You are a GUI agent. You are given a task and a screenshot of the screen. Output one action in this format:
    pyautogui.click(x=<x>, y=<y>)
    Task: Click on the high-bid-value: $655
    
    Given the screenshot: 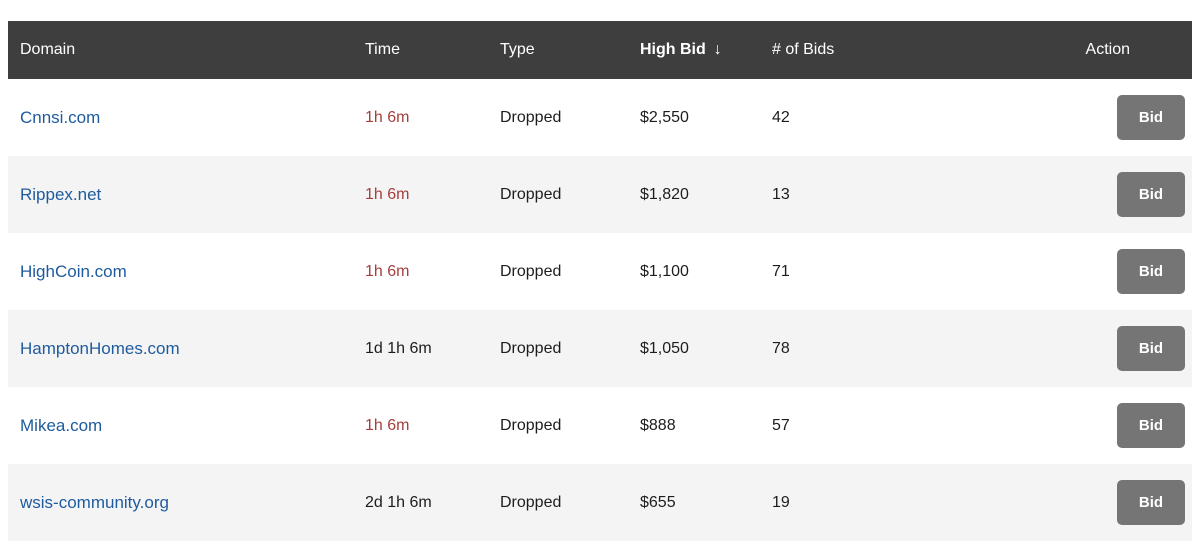 What is the action you would take?
    pyautogui.click(x=658, y=502)
    